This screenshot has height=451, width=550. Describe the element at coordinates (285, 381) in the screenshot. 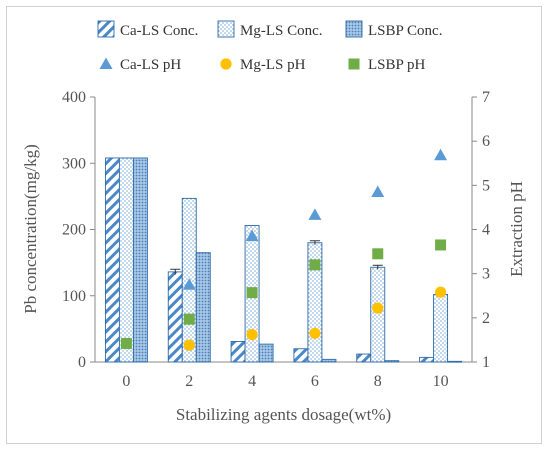

I see `x-ticks: 0 2 4 6 8 10` at that location.